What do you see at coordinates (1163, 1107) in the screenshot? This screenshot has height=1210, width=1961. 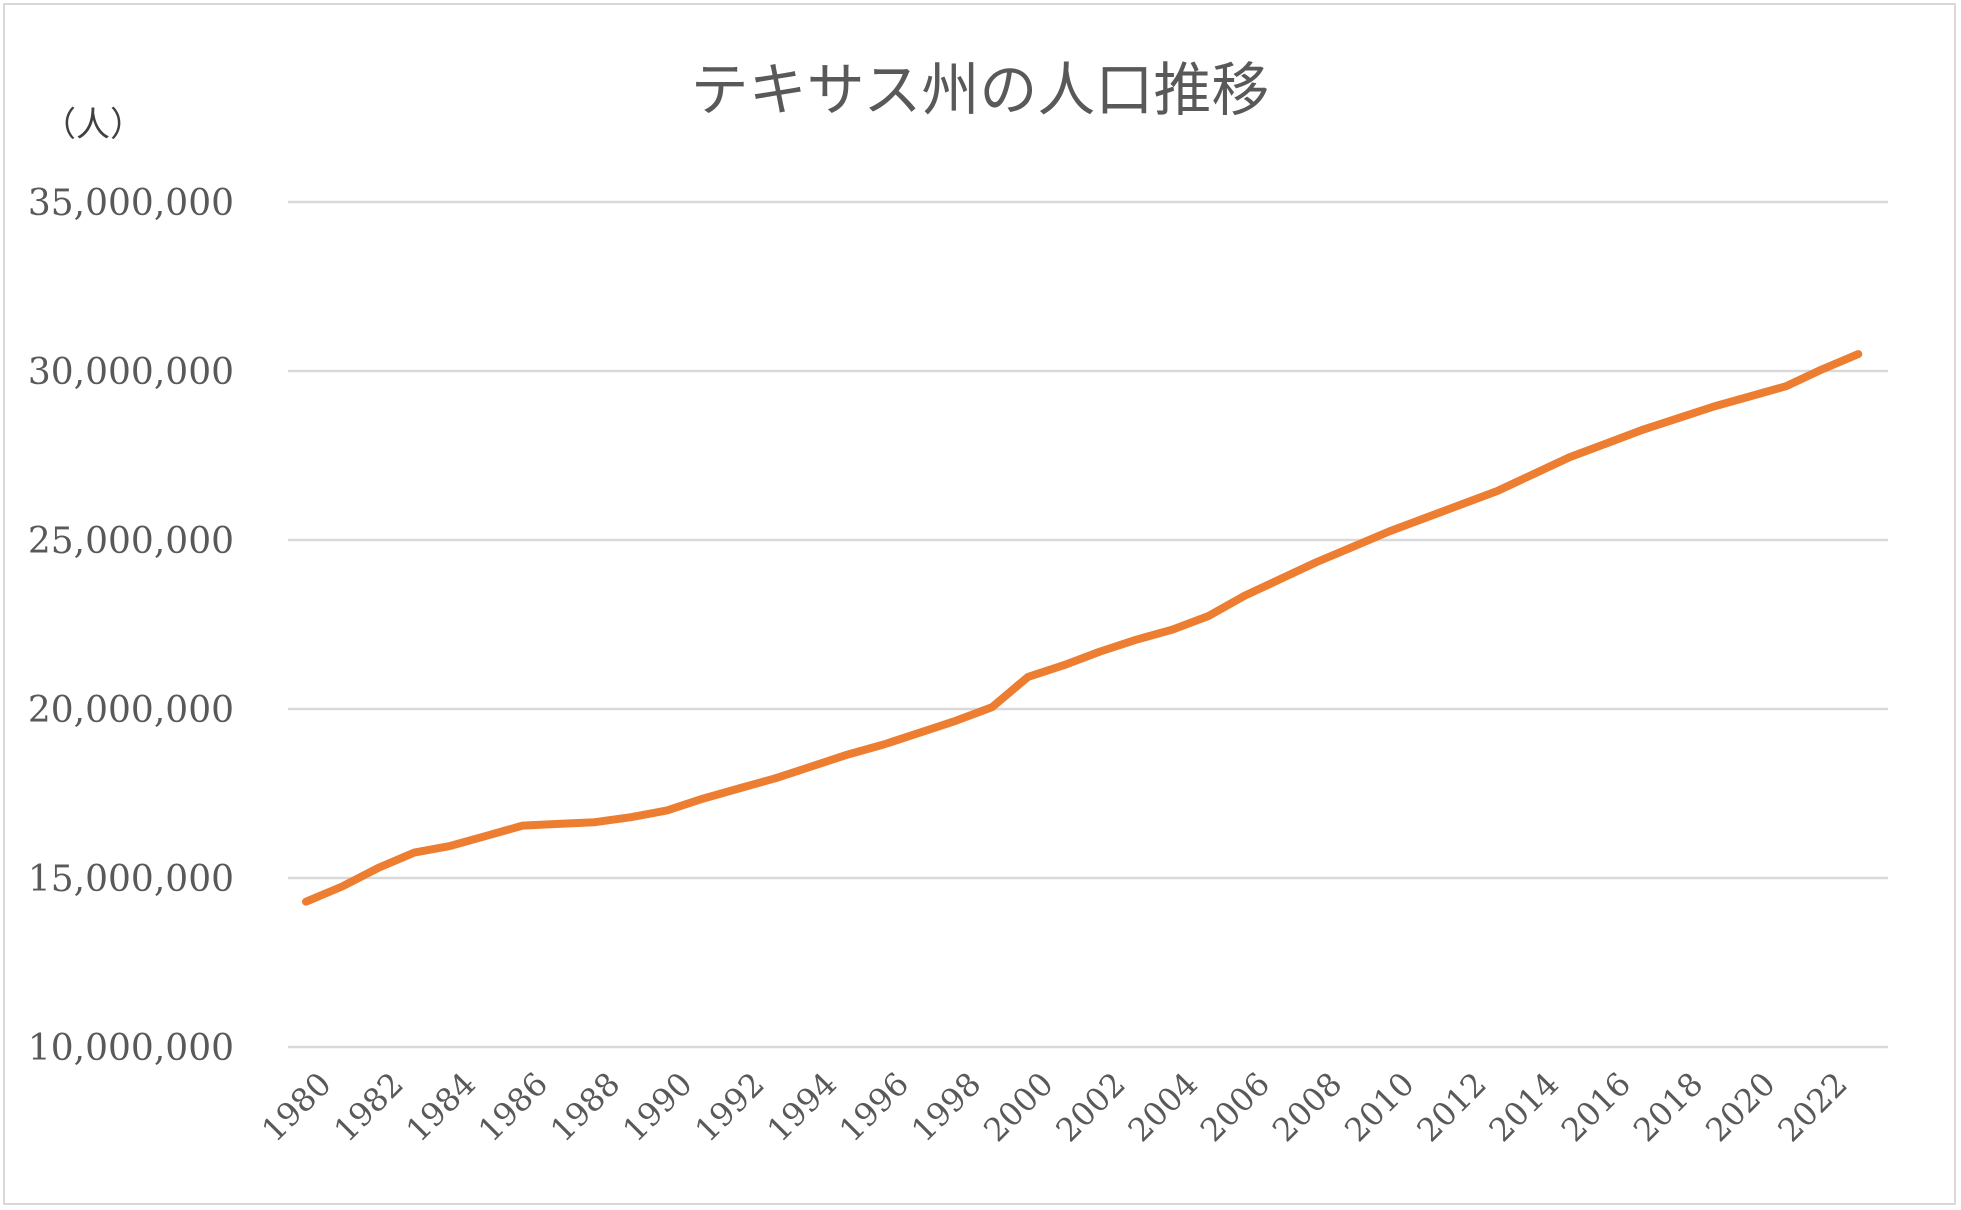 I see `x-tick-label: 2004` at bounding box center [1163, 1107].